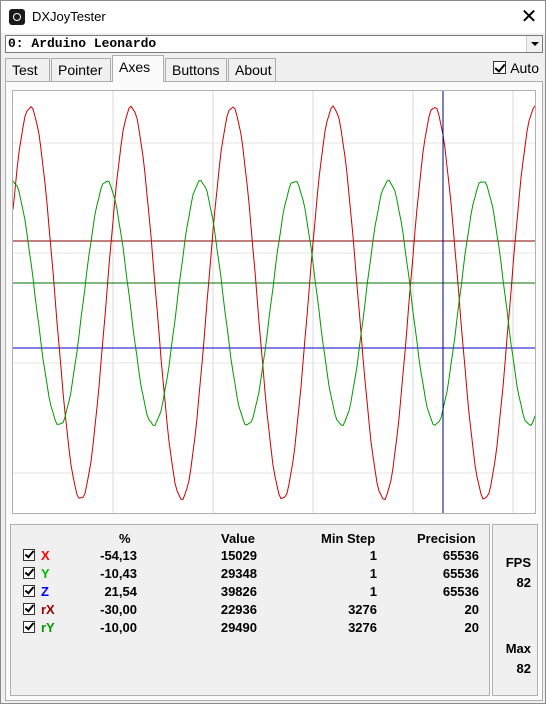 This screenshot has width=546, height=704. I want to click on axis-percent: -30,00, so click(118, 609).